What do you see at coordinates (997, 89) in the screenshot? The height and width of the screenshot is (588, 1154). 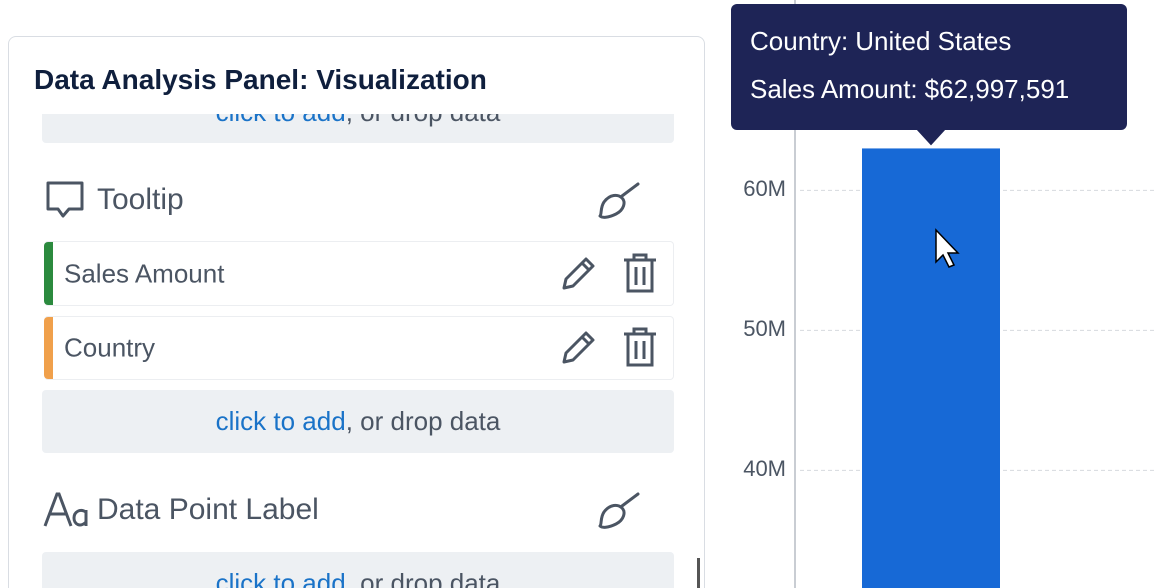 I see `tooltip-value: $62,997,591` at bounding box center [997, 89].